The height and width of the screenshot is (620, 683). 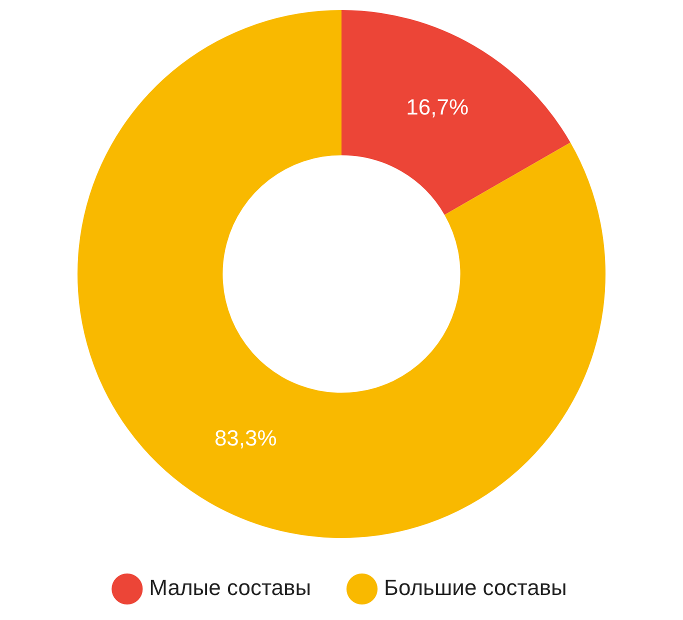 I want to click on data-label: 16,7%, so click(x=437, y=107).